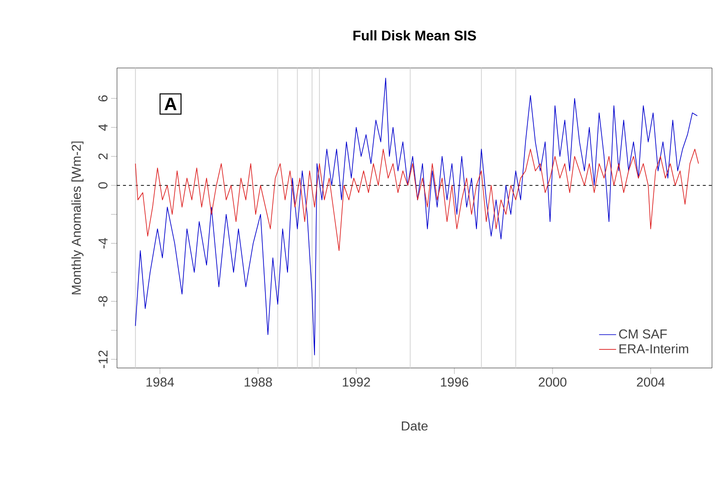 This screenshot has width=715, height=498. I want to click on y-tick-label: 2, so click(103, 156).